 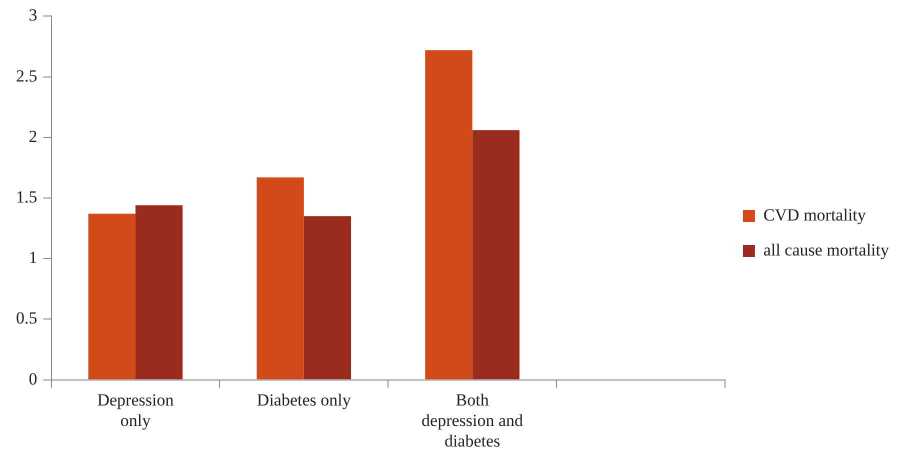 I want to click on x-tick-label: Diabetes only, so click(x=304, y=400).